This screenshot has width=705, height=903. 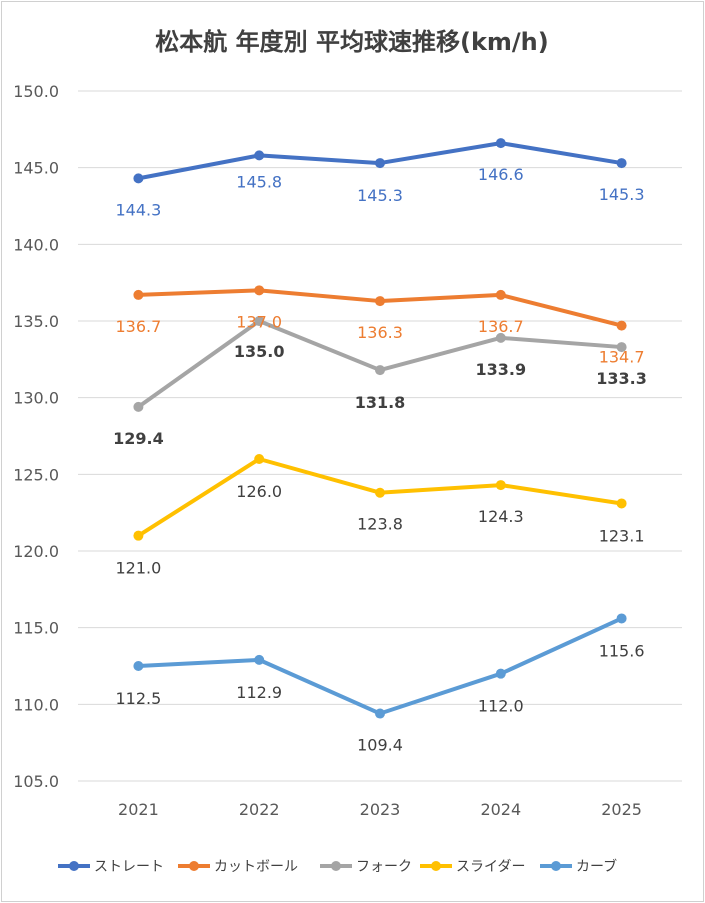 I want to click on y-tick-label: 135.0, so click(x=36, y=321).